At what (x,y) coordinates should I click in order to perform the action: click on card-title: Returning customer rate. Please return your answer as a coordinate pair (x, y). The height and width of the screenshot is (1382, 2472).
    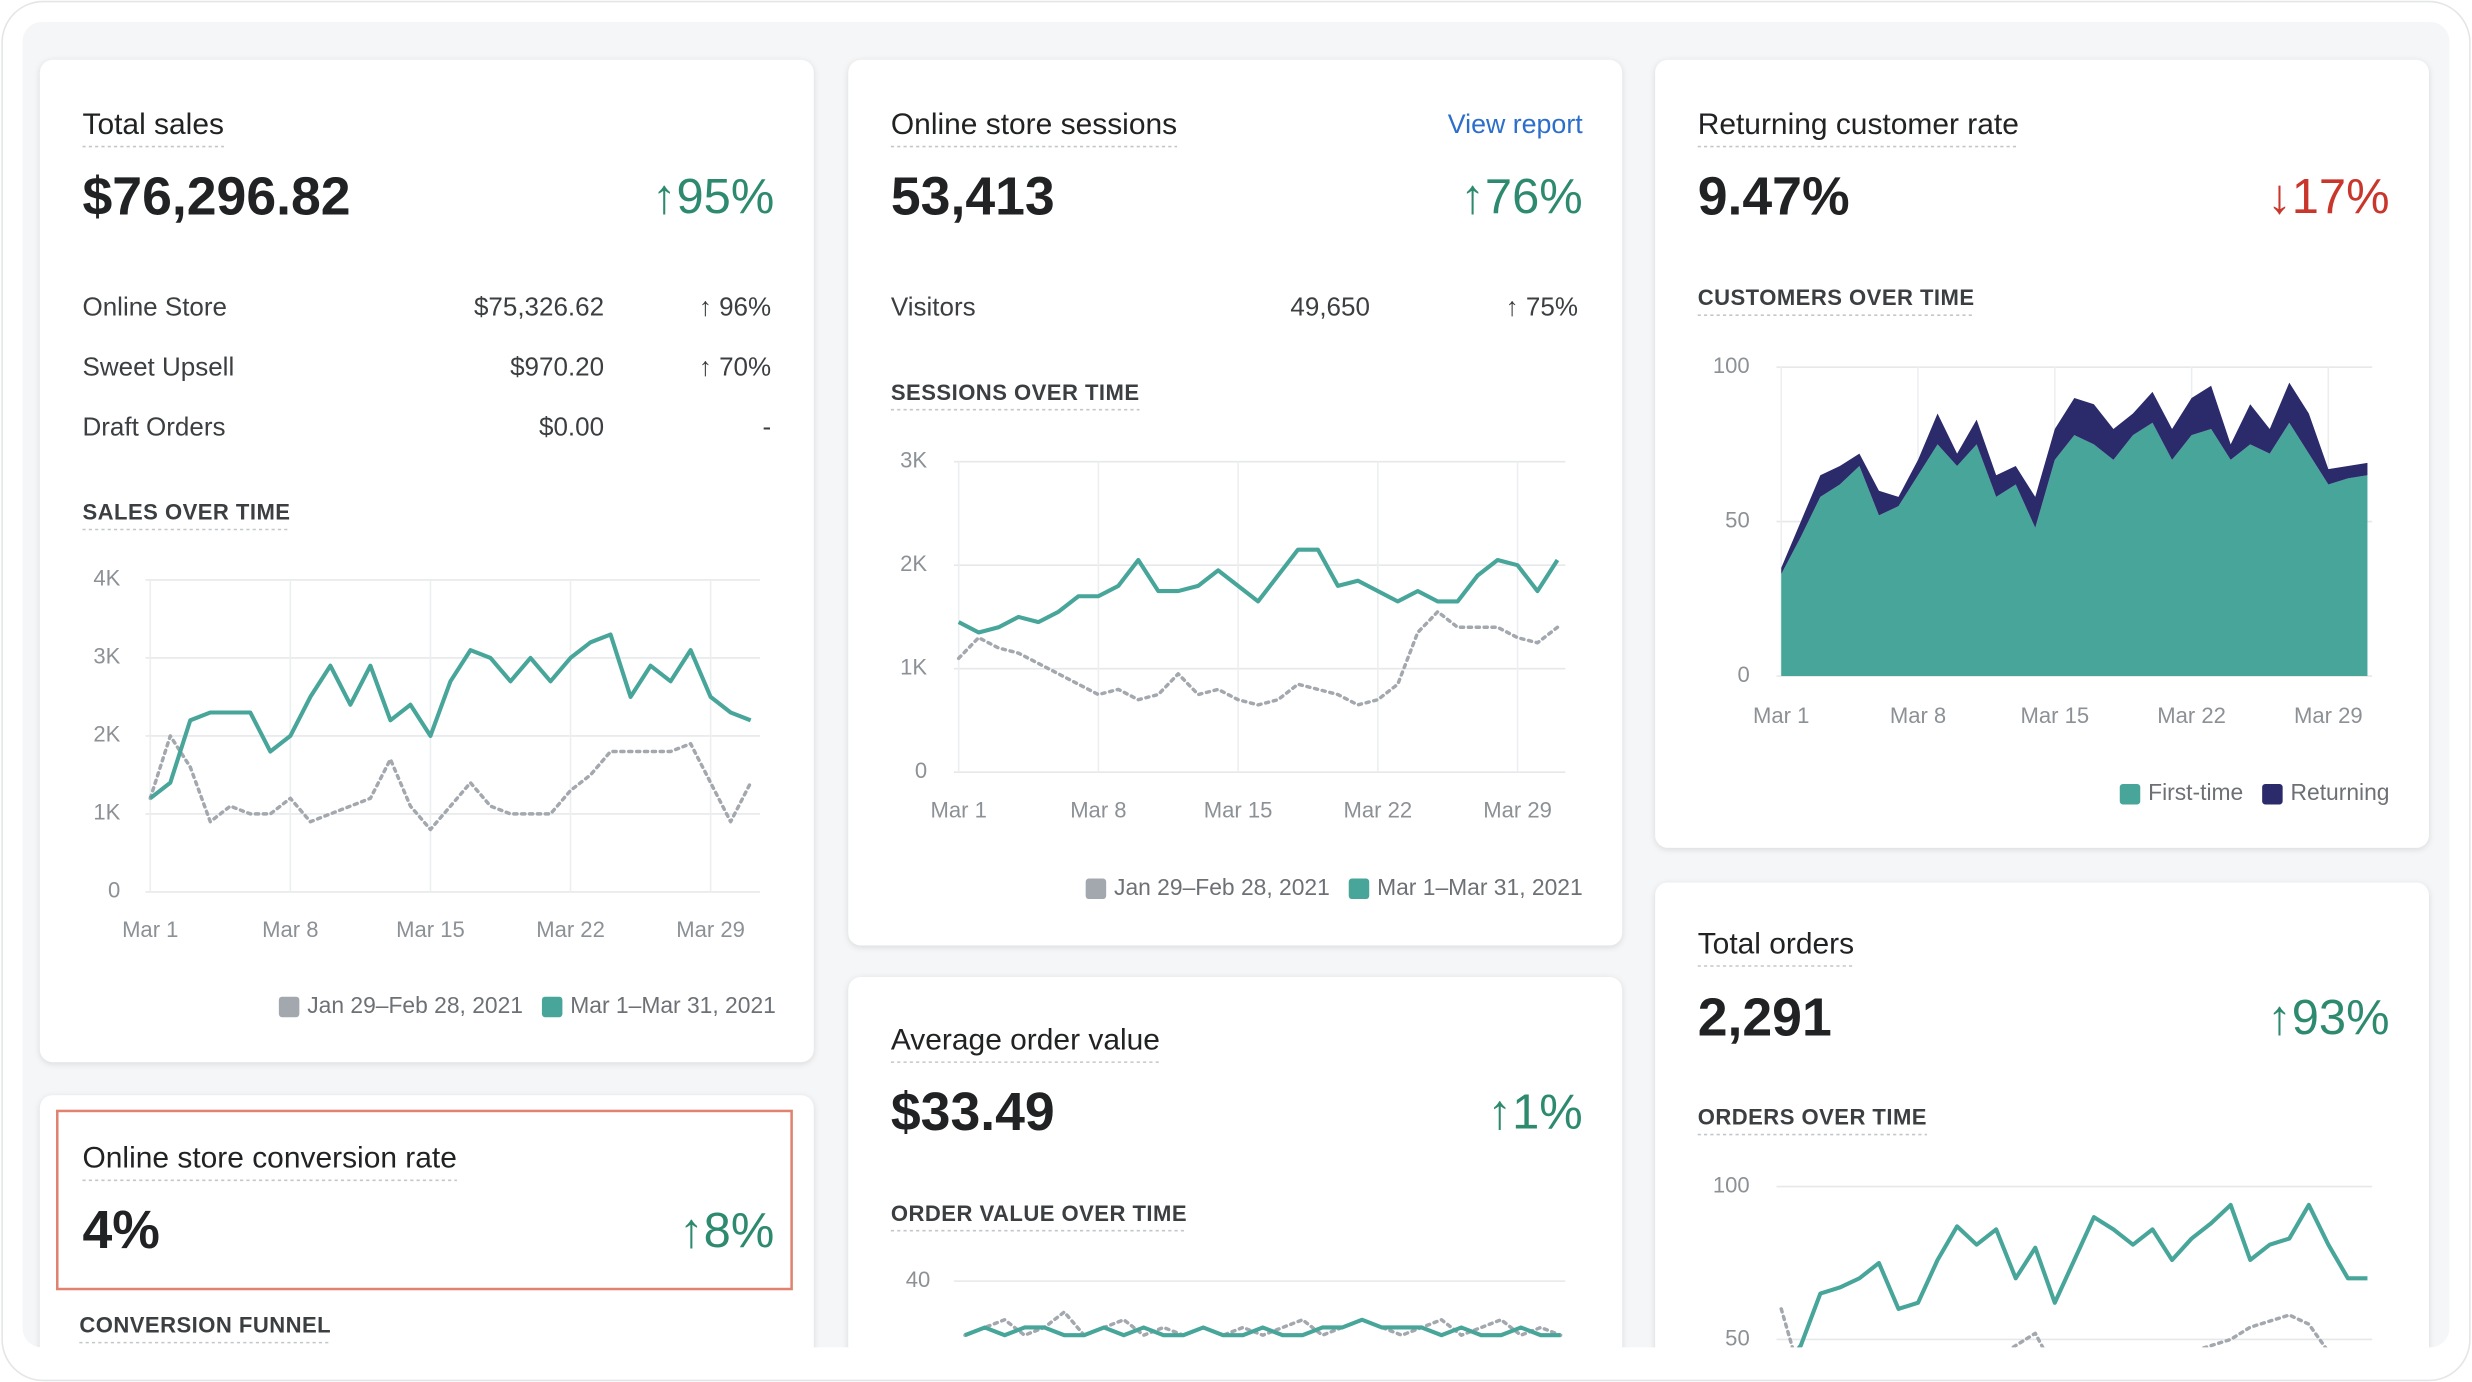
    Looking at the image, I should click on (1858, 124).